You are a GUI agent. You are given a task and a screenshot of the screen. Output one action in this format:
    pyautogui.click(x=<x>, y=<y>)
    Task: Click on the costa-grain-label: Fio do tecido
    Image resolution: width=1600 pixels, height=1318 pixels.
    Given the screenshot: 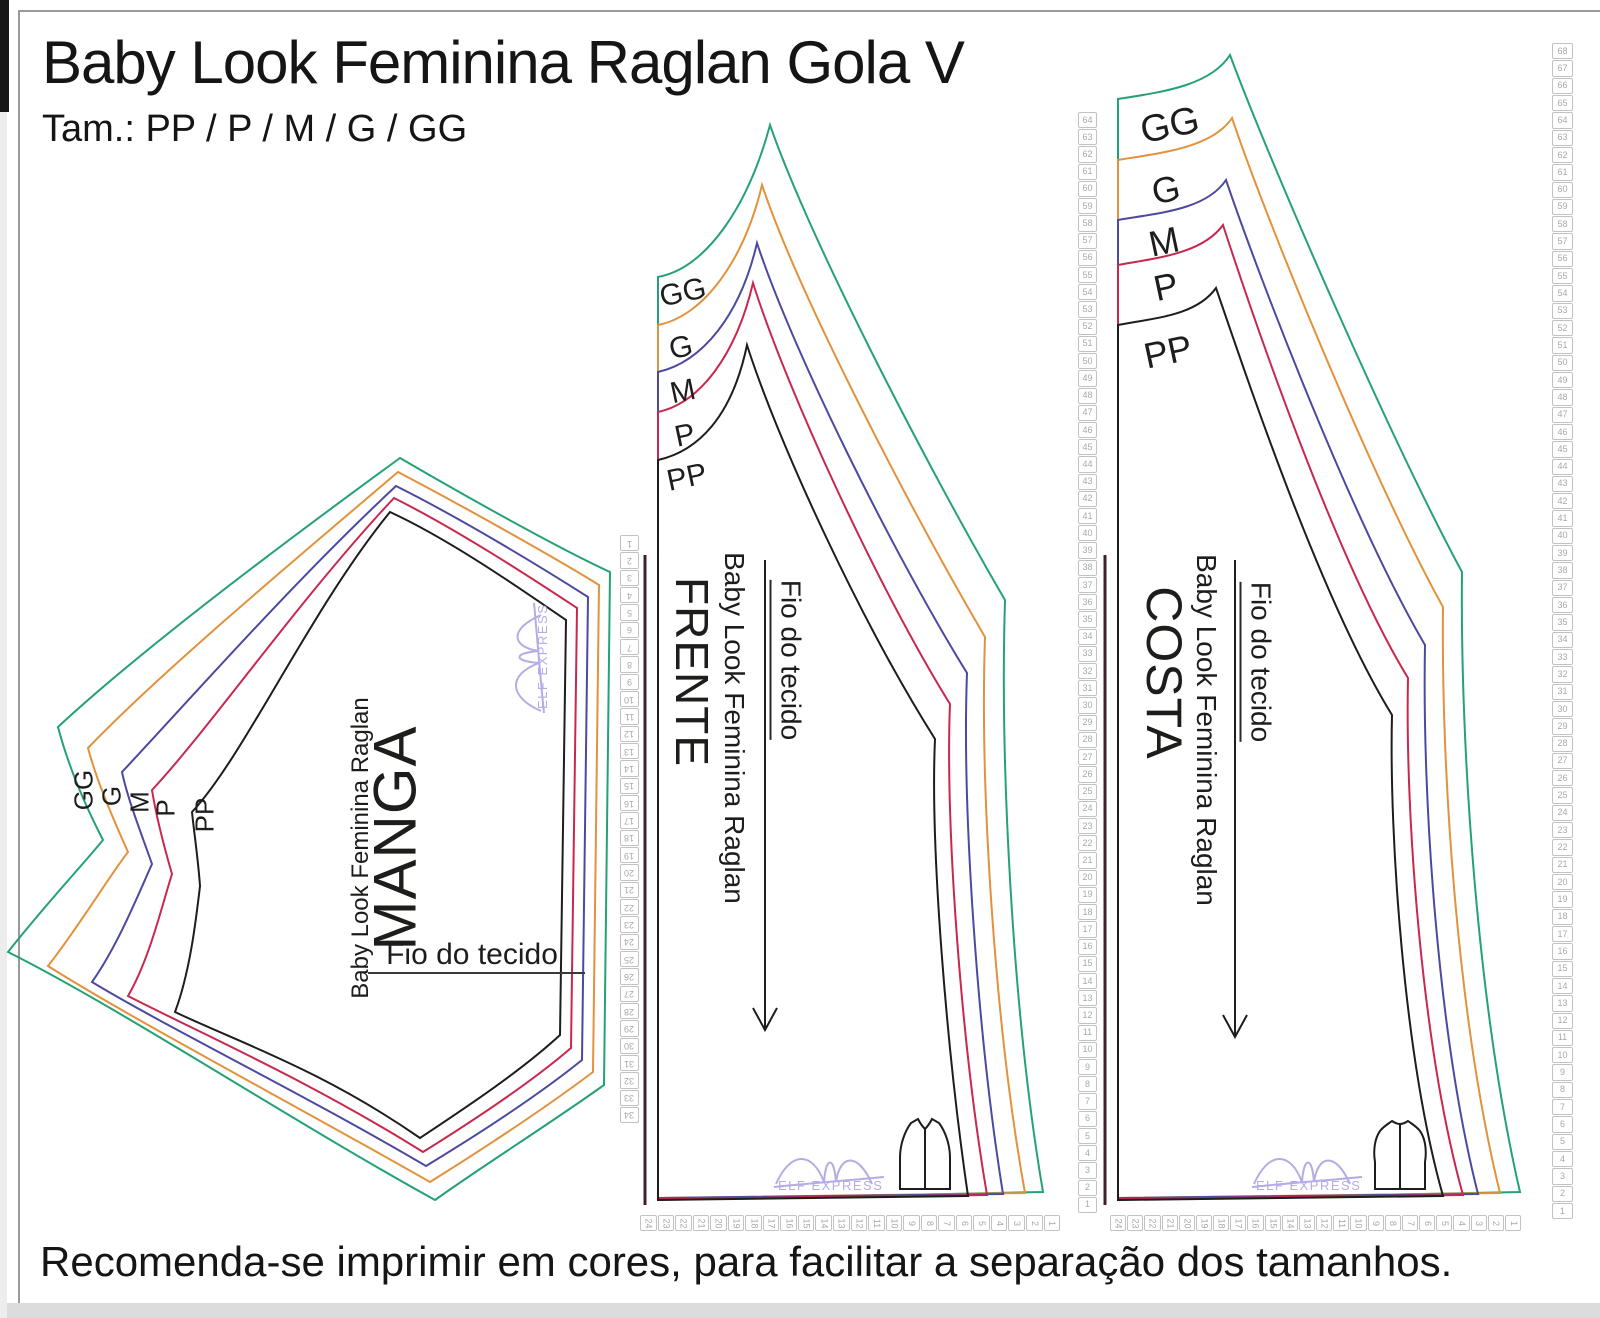 What is the action you would take?
    pyautogui.click(x=1328, y=662)
    